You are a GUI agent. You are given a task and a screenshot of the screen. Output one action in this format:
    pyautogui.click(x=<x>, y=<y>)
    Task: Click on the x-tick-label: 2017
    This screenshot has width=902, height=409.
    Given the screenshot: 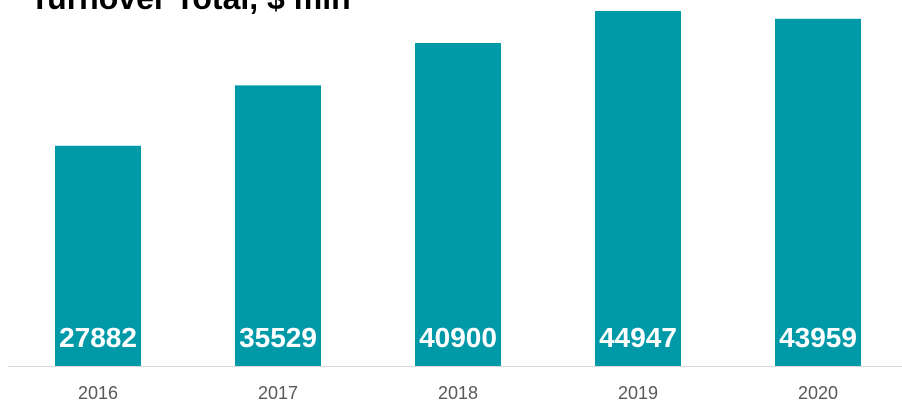 What is the action you would take?
    pyautogui.click(x=278, y=393)
    